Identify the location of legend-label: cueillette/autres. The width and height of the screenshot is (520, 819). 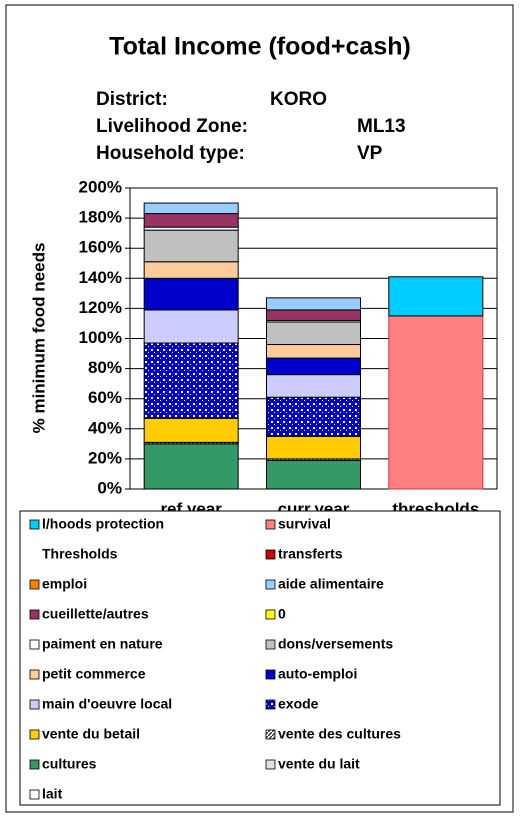
(95, 614).